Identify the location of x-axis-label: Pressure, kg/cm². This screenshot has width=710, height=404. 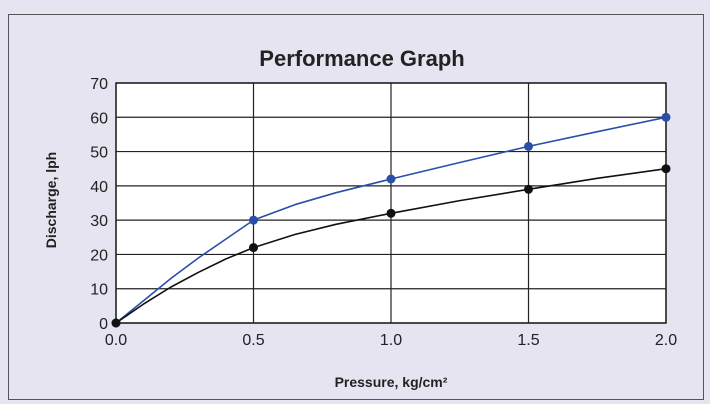
(391, 382).